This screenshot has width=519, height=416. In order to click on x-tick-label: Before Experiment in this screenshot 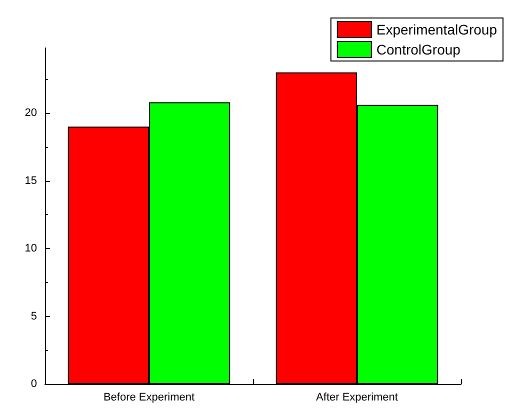, I will do `click(149, 398)`.